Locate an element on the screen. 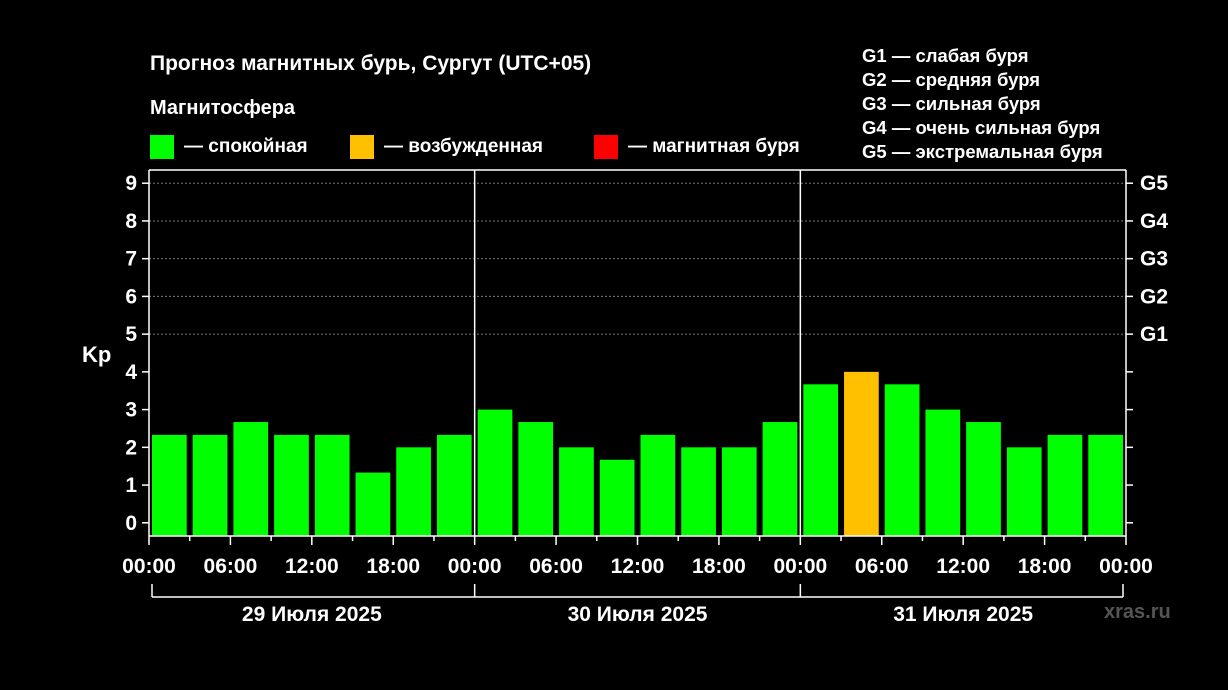  legend-label-storm: — магнитная буря is located at coordinates (714, 146).